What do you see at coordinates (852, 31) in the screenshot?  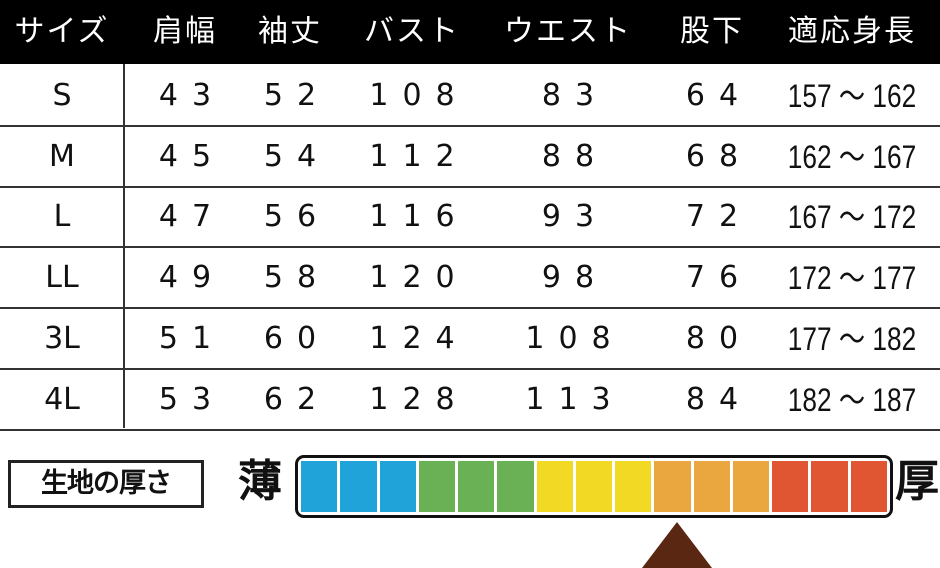 I see `header-cell: 適応身長` at bounding box center [852, 31].